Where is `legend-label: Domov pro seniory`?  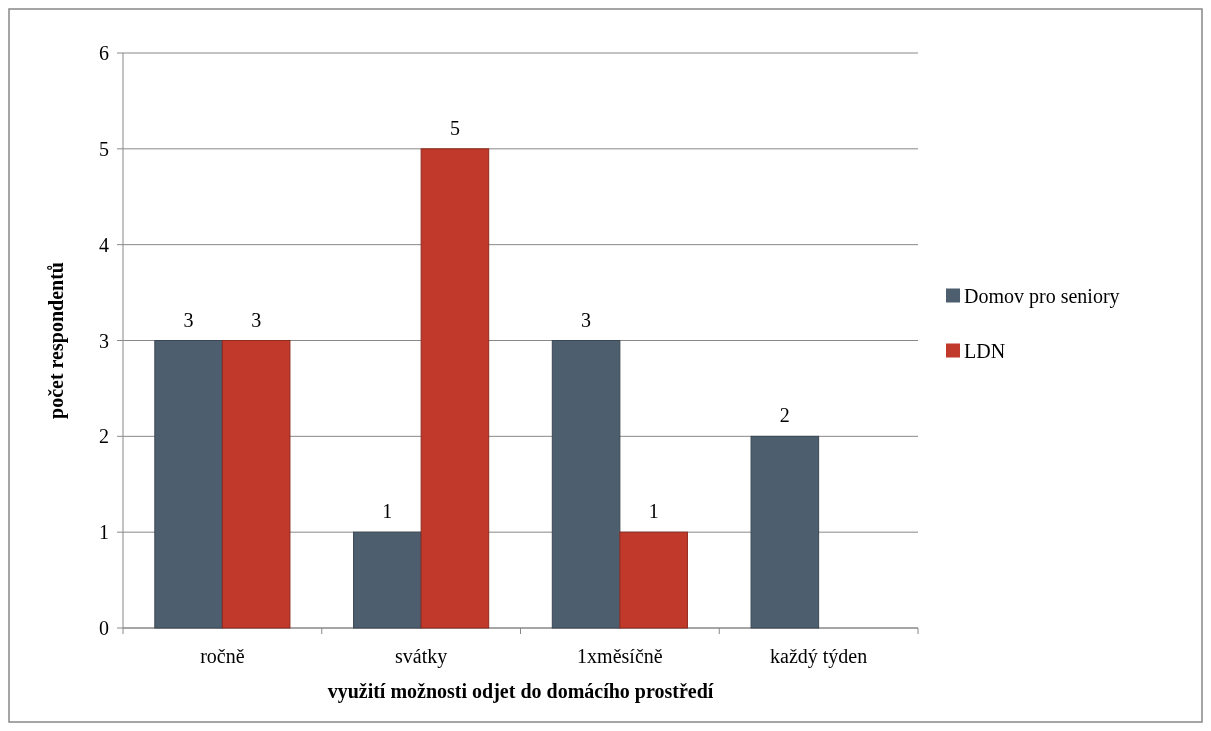 legend-label: Domov pro seniory is located at coordinates (1042, 296).